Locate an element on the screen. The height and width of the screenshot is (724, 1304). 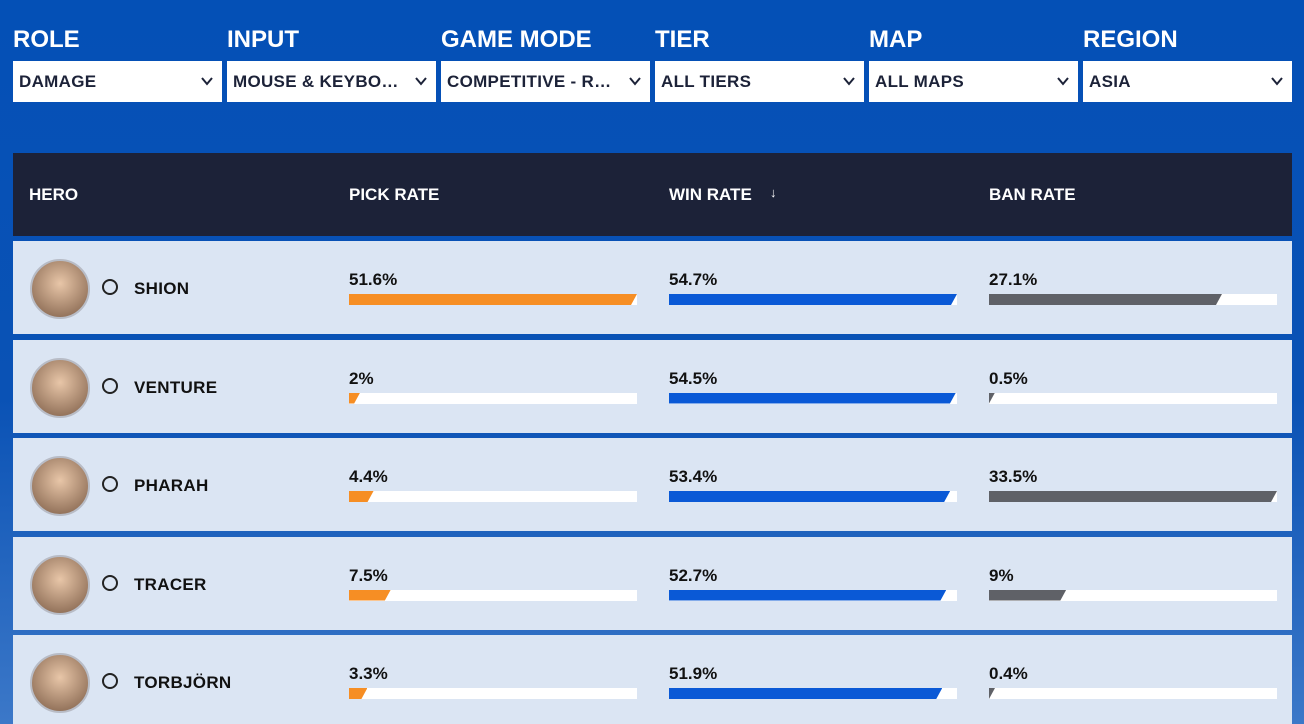
rate-value: 53.4% is located at coordinates (693, 476).